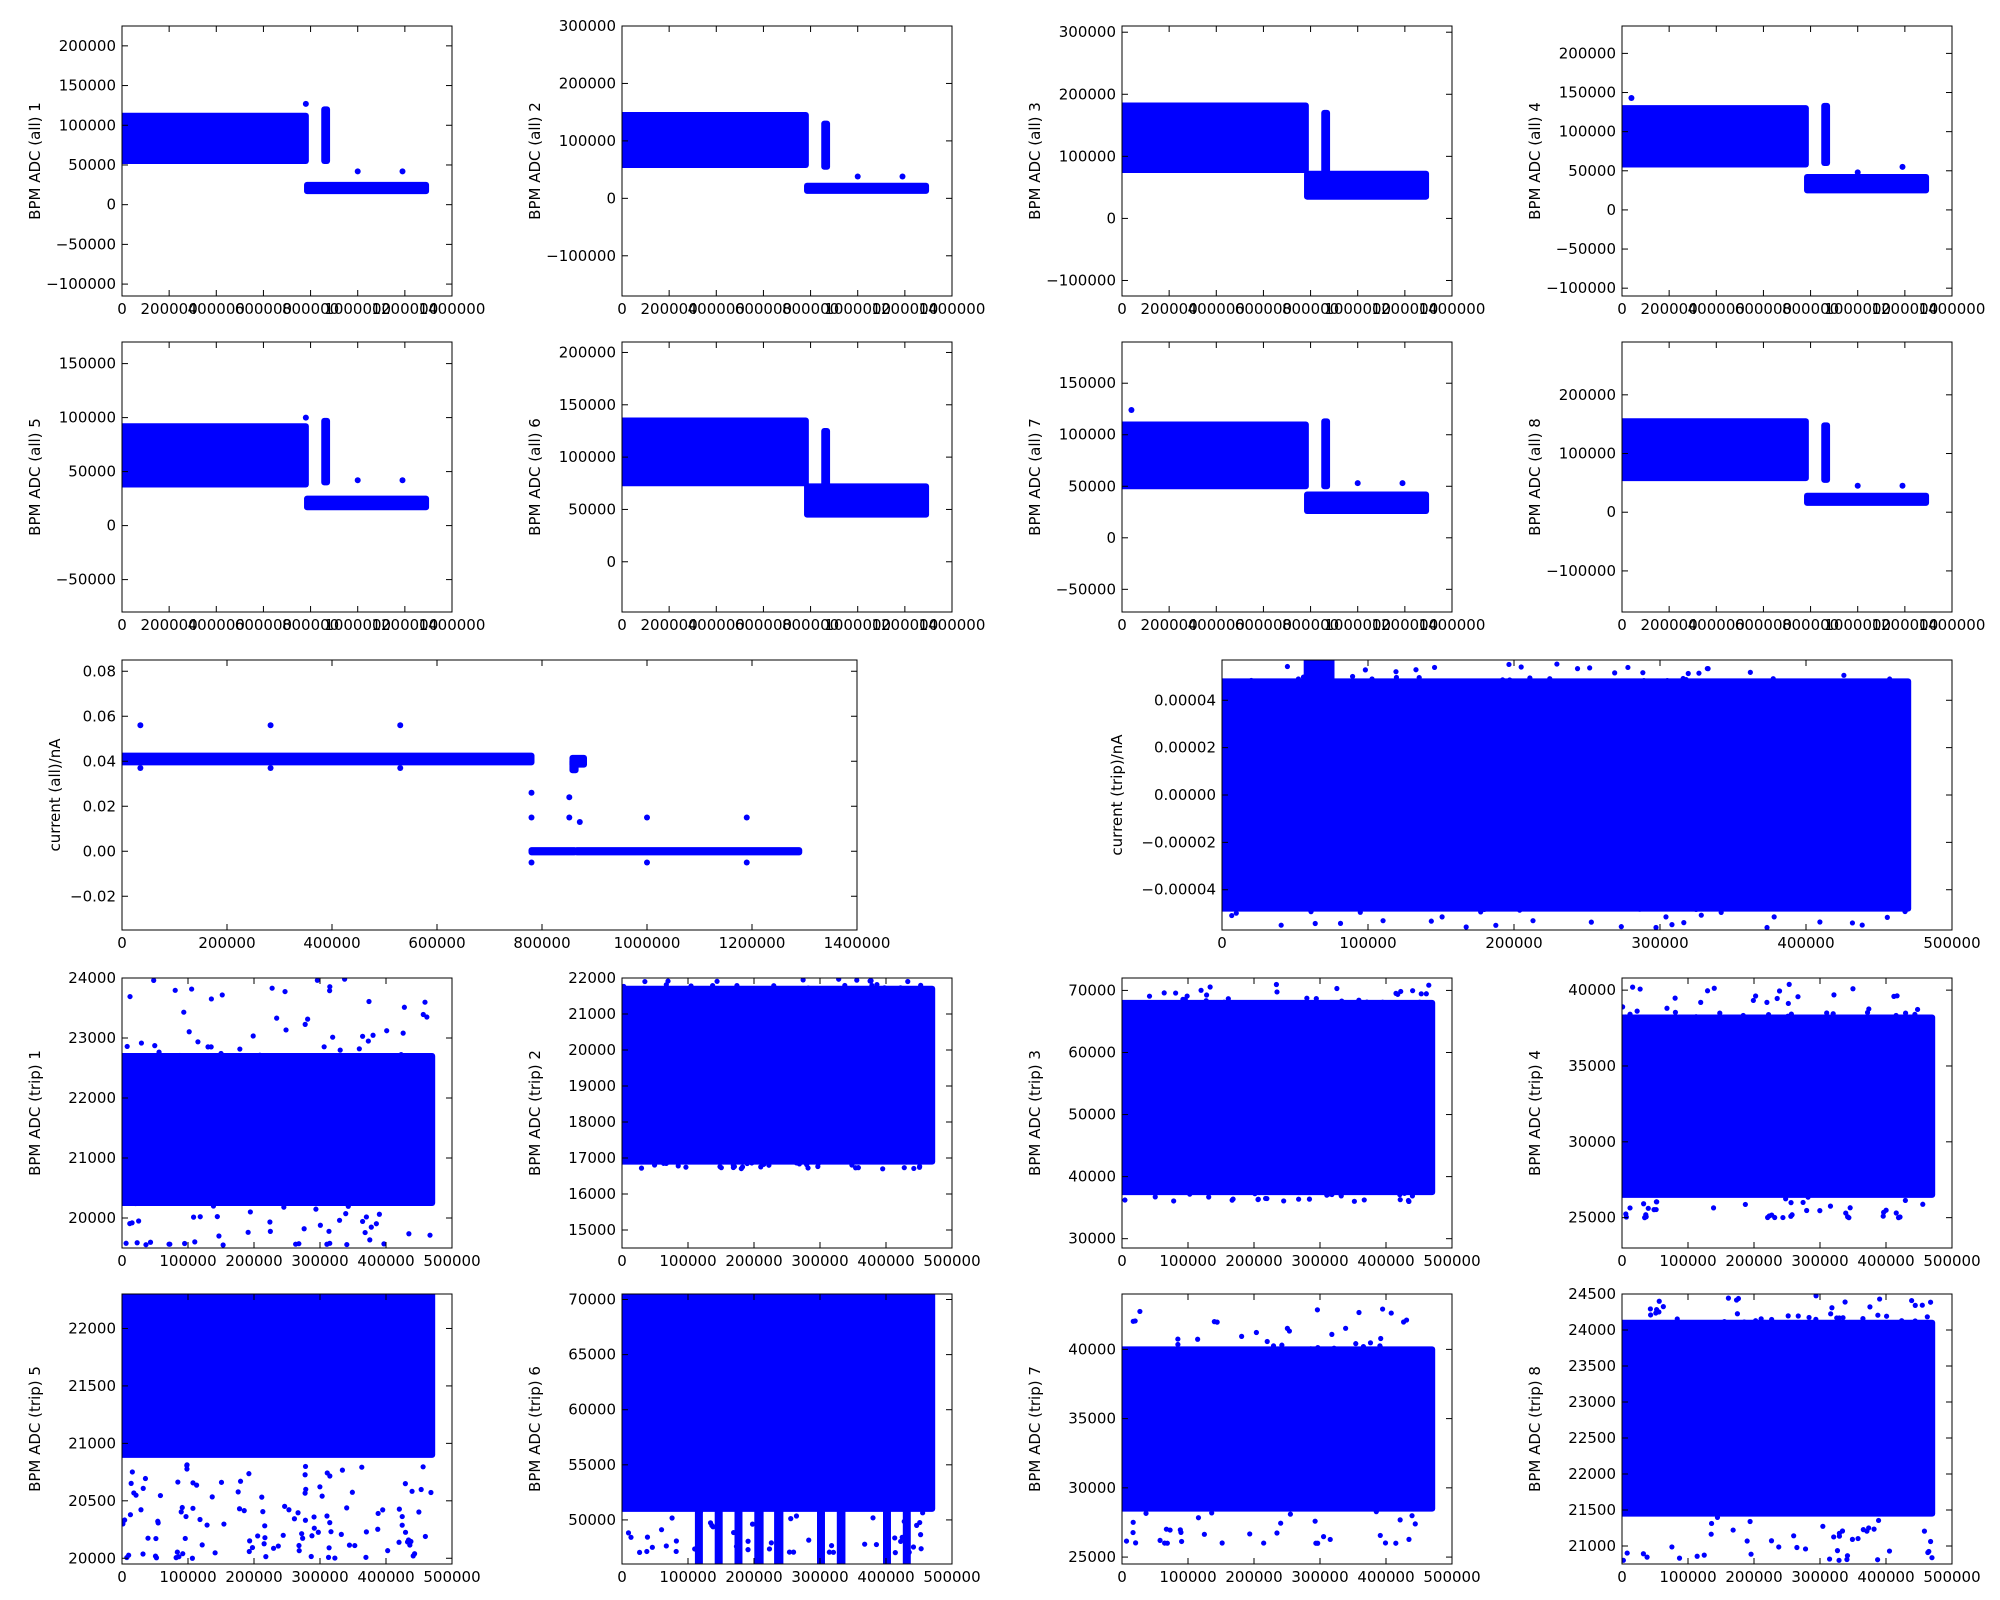 The height and width of the screenshot is (1600, 2000). What do you see at coordinates (1263, 625) in the screenshot?
I see `x-tick-label: 600000` at bounding box center [1263, 625].